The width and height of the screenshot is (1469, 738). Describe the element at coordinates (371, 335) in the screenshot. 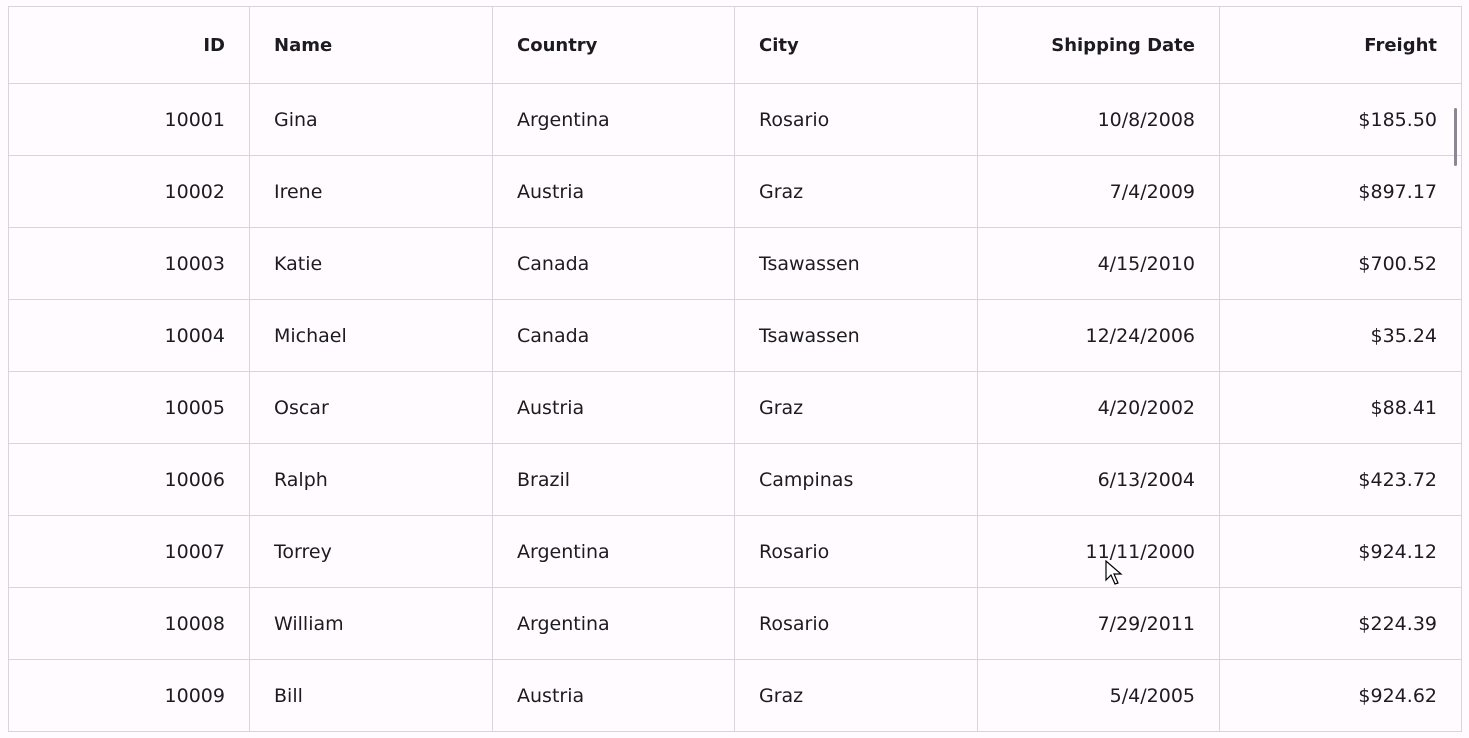

I see `cell-name: Michael` at that location.